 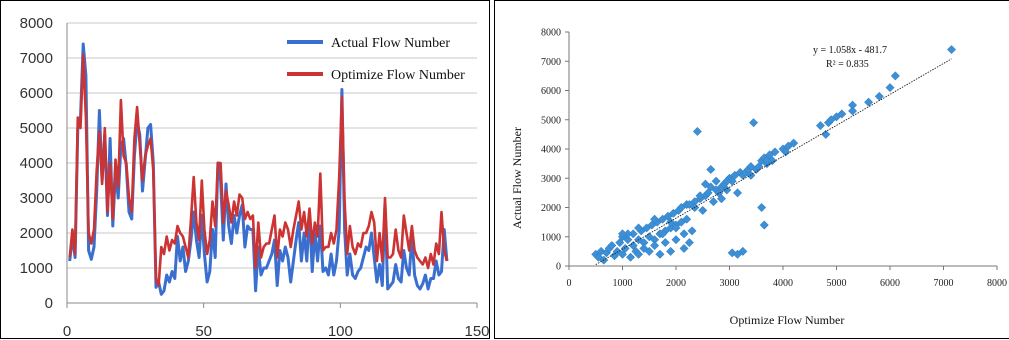 What do you see at coordinates (783, 283) in the screenshot?
I see `x-tick-label: 4000` at bounding box center [783, 283].